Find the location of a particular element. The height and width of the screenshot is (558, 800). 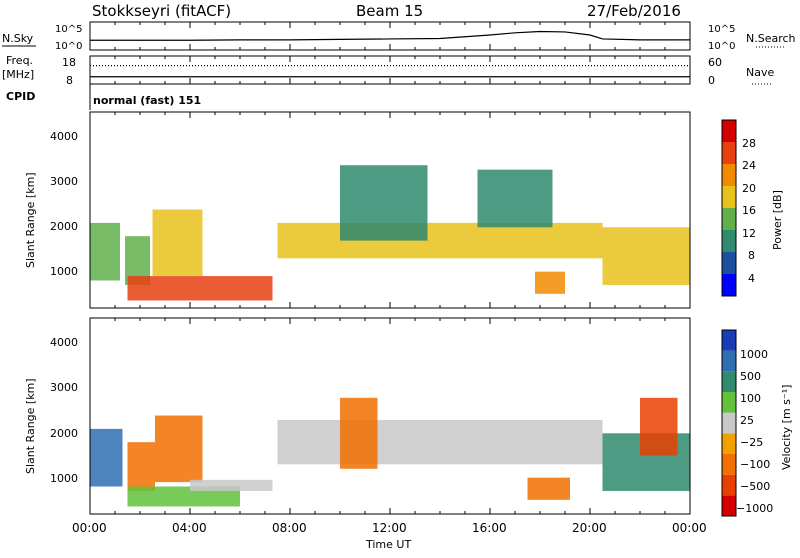

nsearch-label: N.Search is located at coordinates (771, 38).